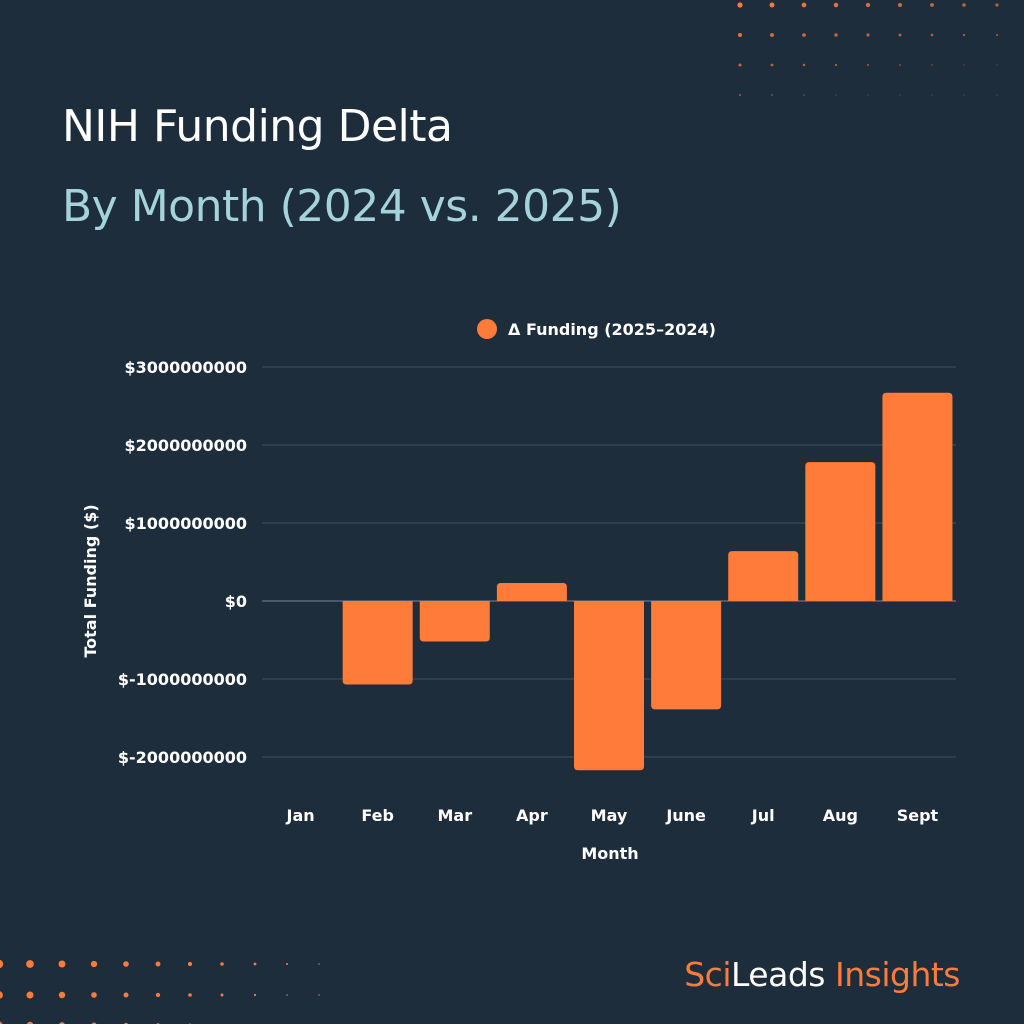 The height and width of the screenshot is (1024, 1024). What do you see at coordinates (778, 974) in the screenshot?
I see `brand-leads: Leads` at bounding box center [778, 974].